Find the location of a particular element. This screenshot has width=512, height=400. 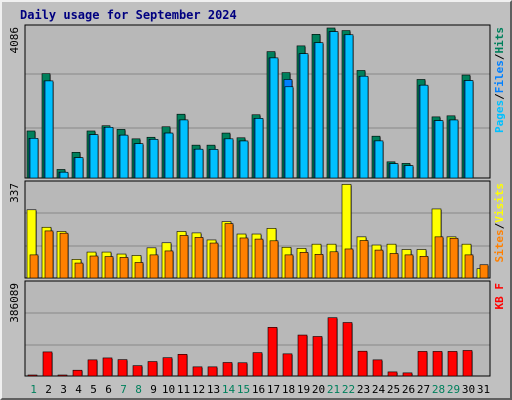

day-label-14: 14 is located at coordinates (229, 389).